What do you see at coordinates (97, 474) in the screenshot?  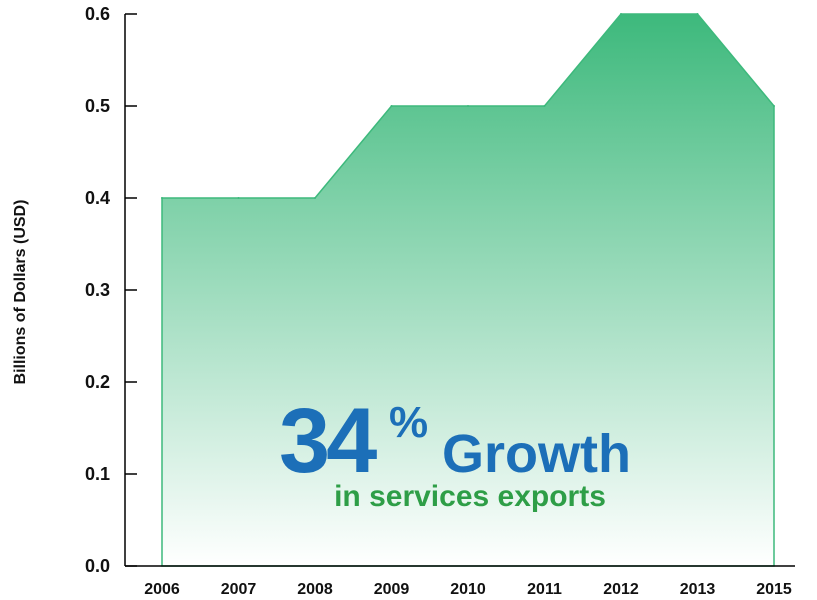 I see `y-tick-label: 0.1` at bounding box center [97, 474].